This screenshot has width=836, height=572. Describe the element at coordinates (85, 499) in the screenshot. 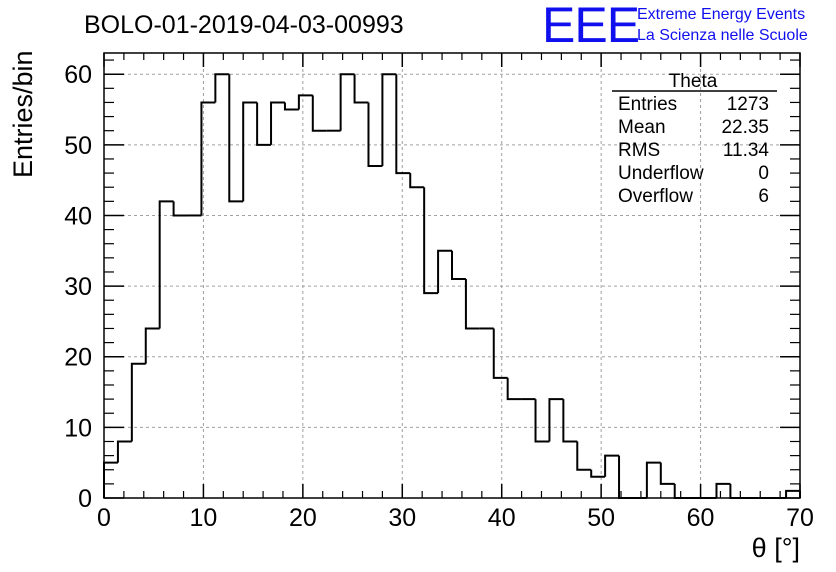

I see `y-tick-label: 0` at that location.